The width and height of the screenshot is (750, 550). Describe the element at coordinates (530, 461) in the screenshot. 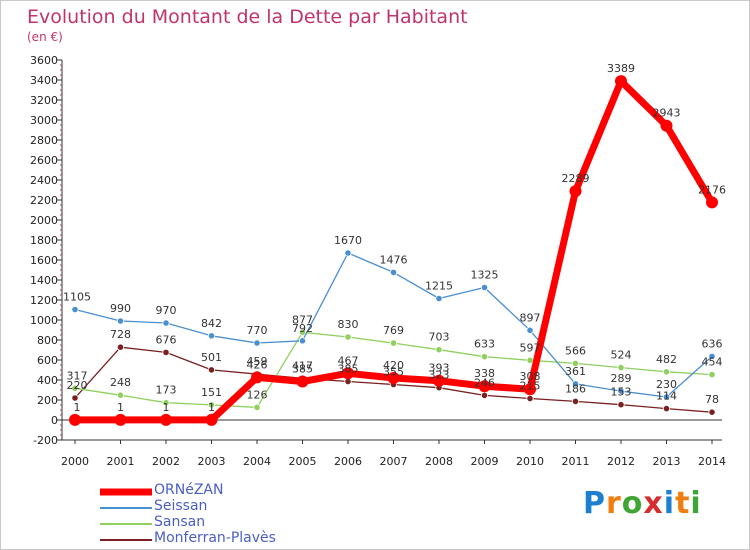

I see `x-tick-label: 2010` at that location.